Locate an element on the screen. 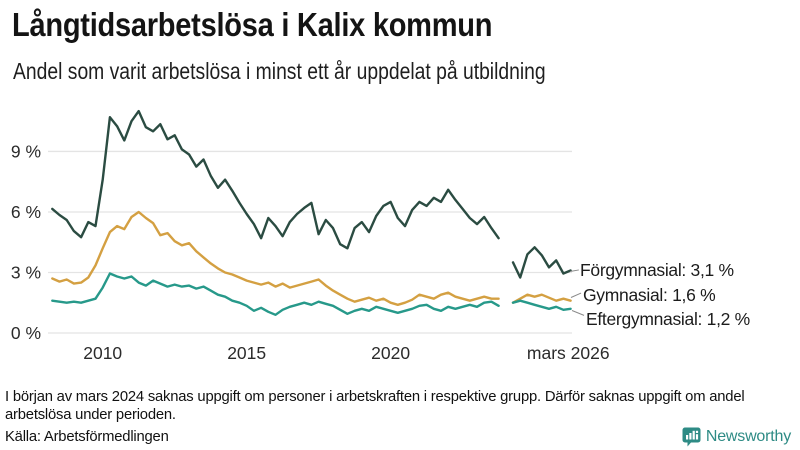 The height and width of the screenshot is (450, 800). y-axis-tick-label: 3 % is located at coordinates (26, 272).